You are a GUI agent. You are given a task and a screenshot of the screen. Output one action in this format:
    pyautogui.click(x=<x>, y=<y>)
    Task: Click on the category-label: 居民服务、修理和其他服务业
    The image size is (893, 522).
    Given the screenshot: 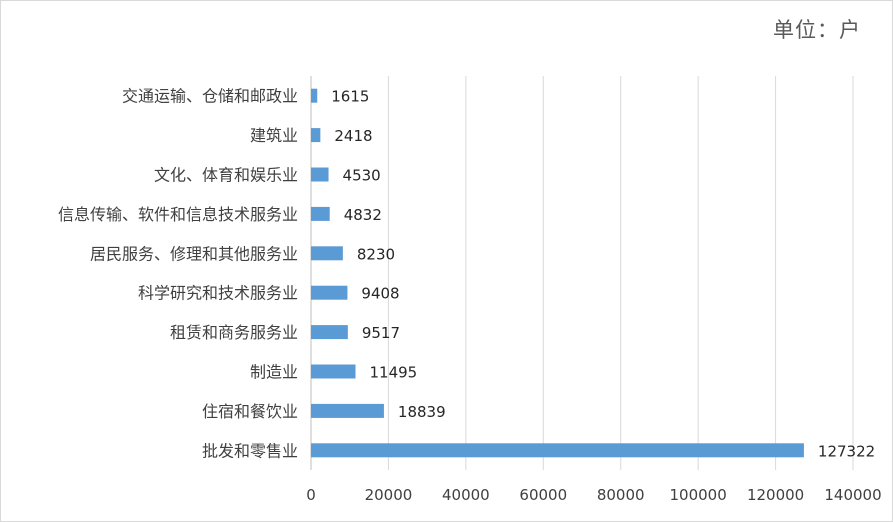 What is the action you would take?
    pyautogui.click(x=194, y=253)
    